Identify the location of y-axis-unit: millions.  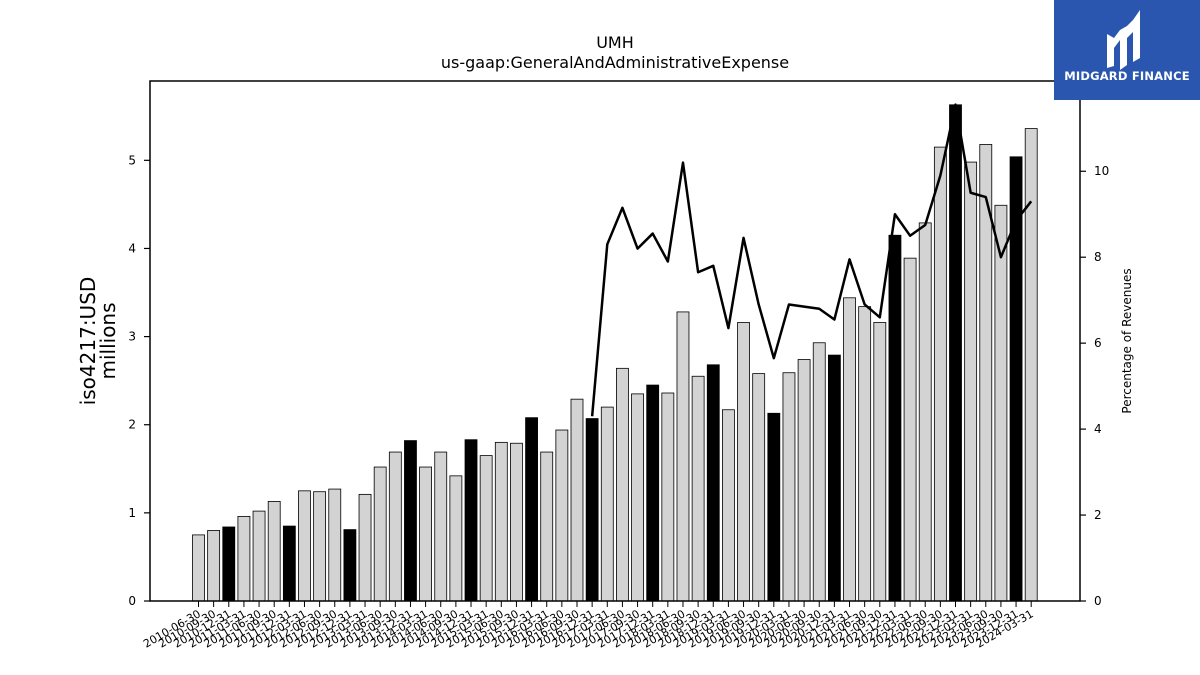
(108, 340).